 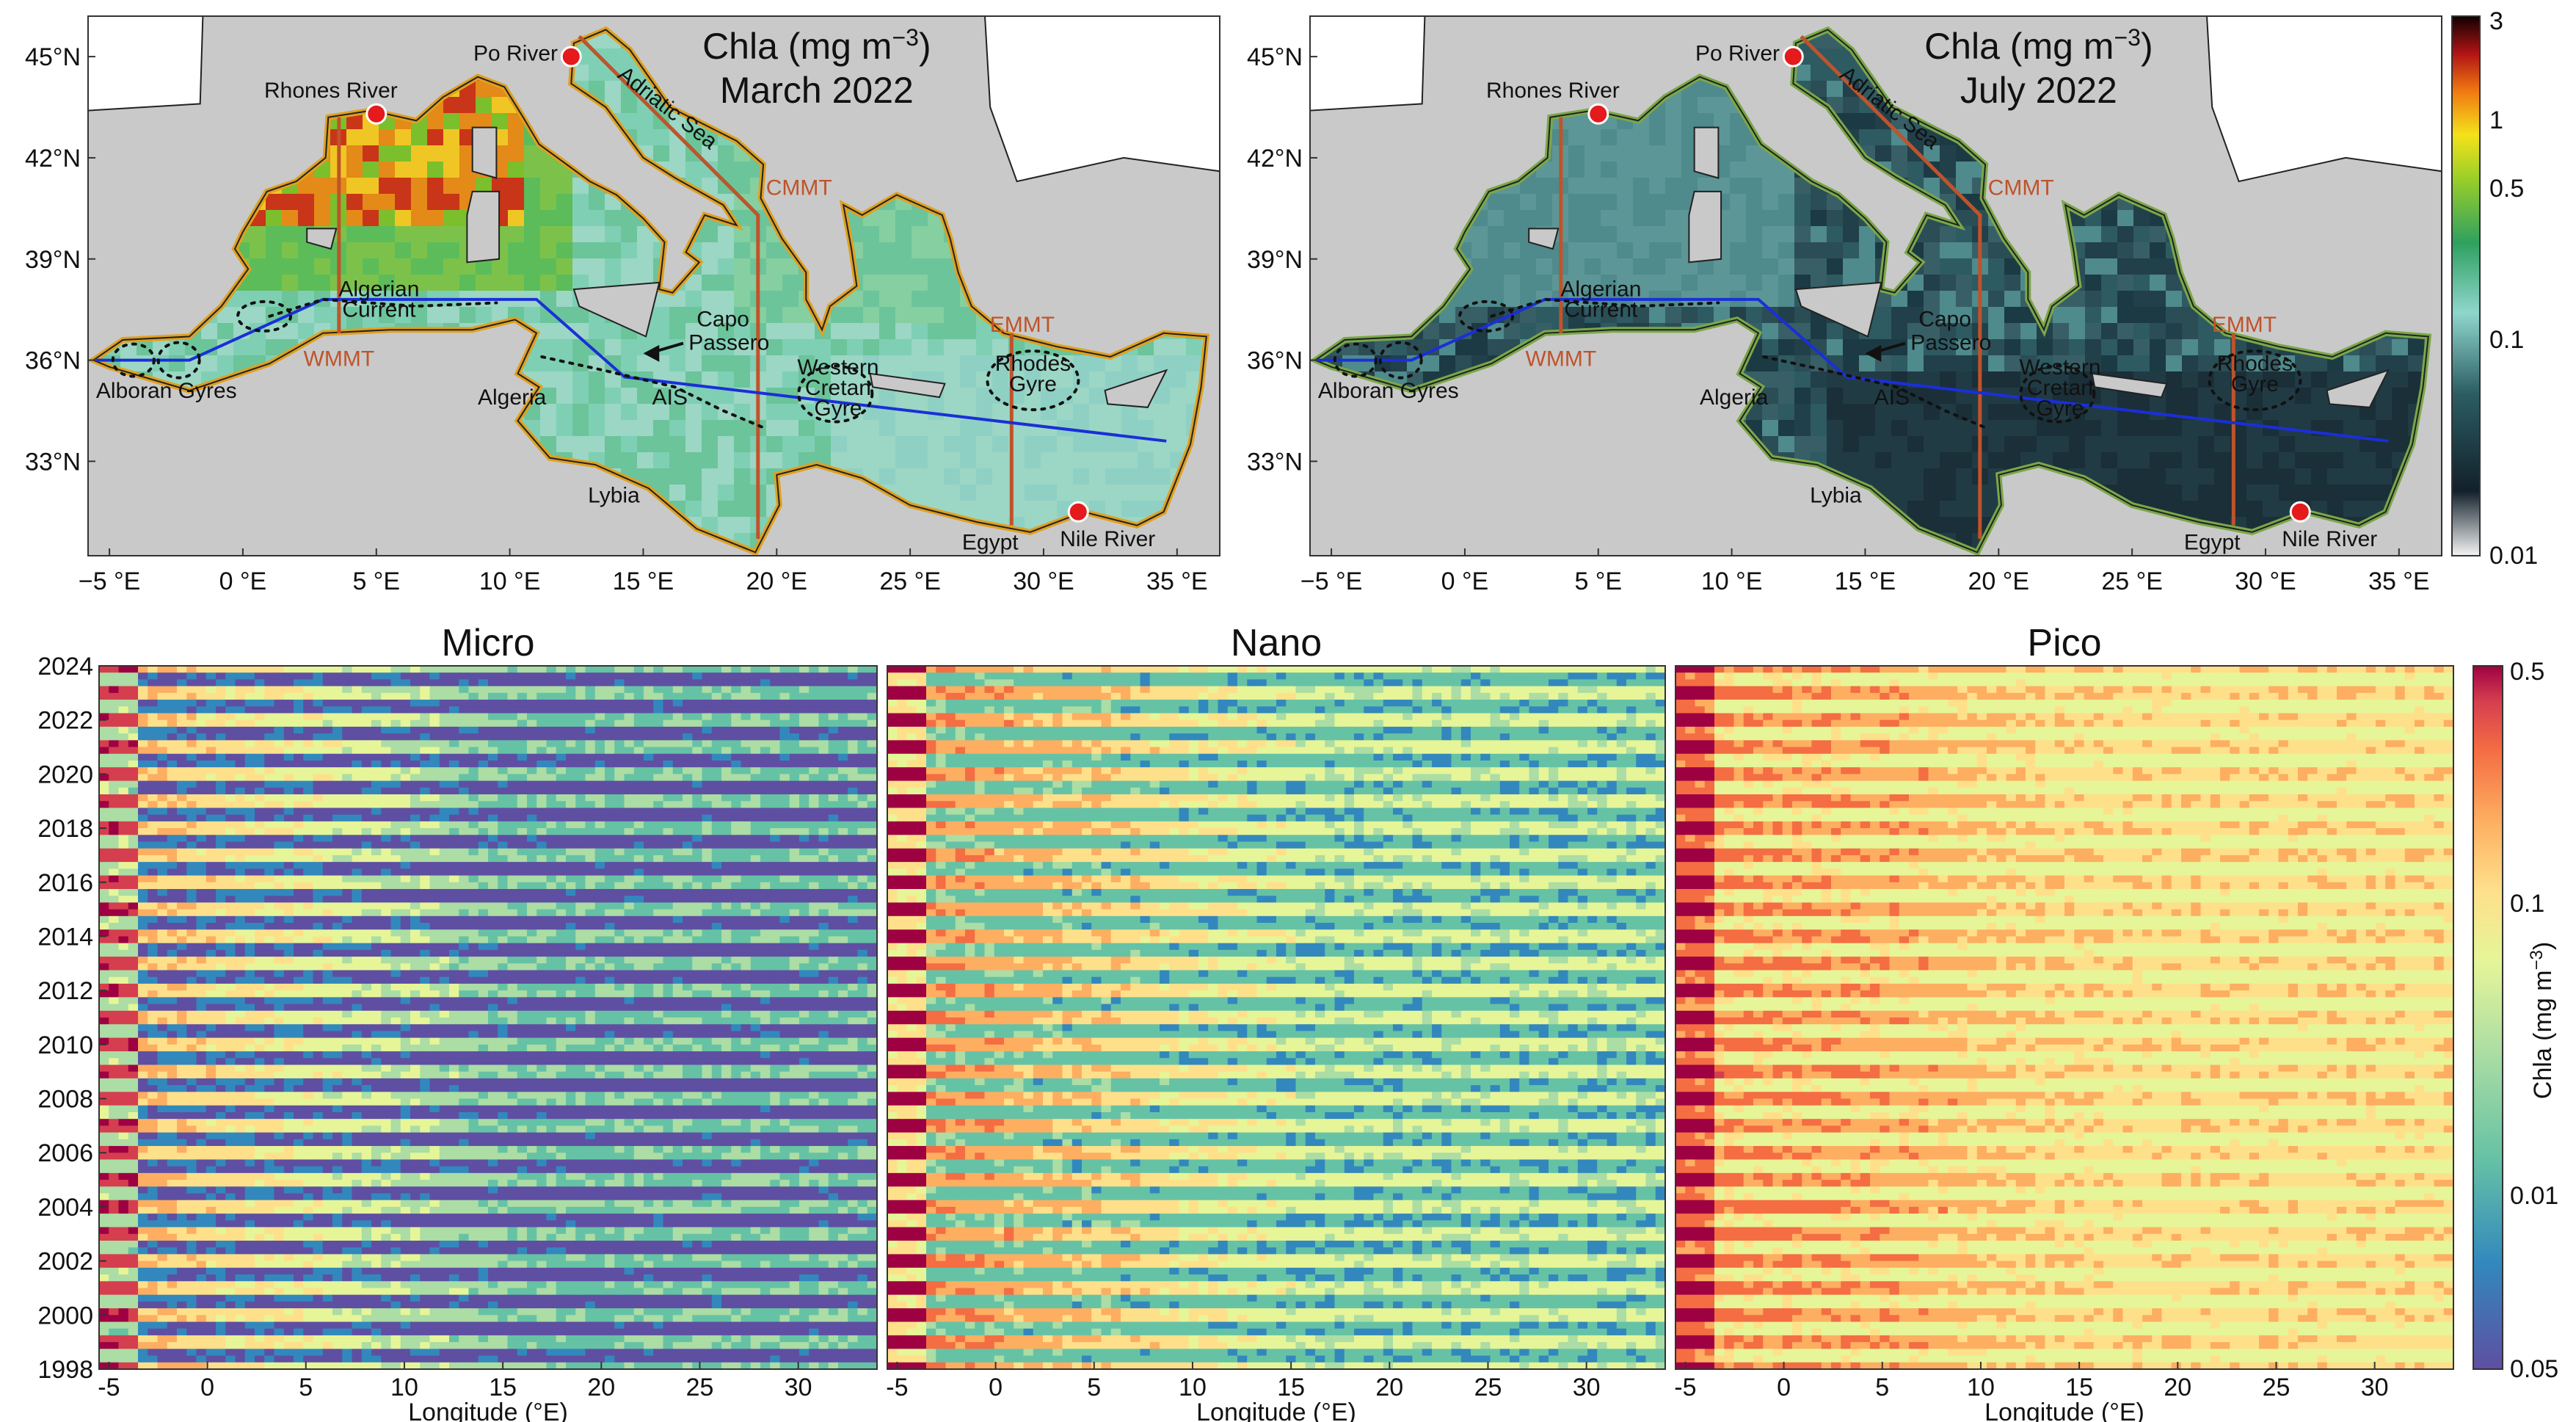 What do you see at coordinates (512, 397) in the screenshot?
I see `algeria-label: Algeria` at bounding box center [512, 397].